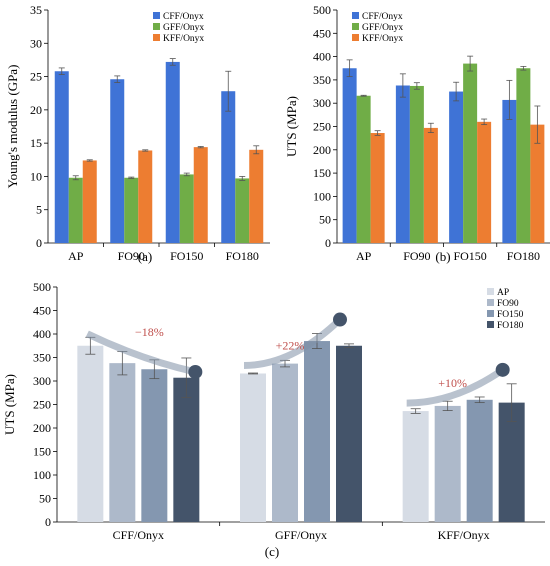  Describe the element at coordinates (36, 176) in the screenshot. I see `y-tick-label: 10` at that location.